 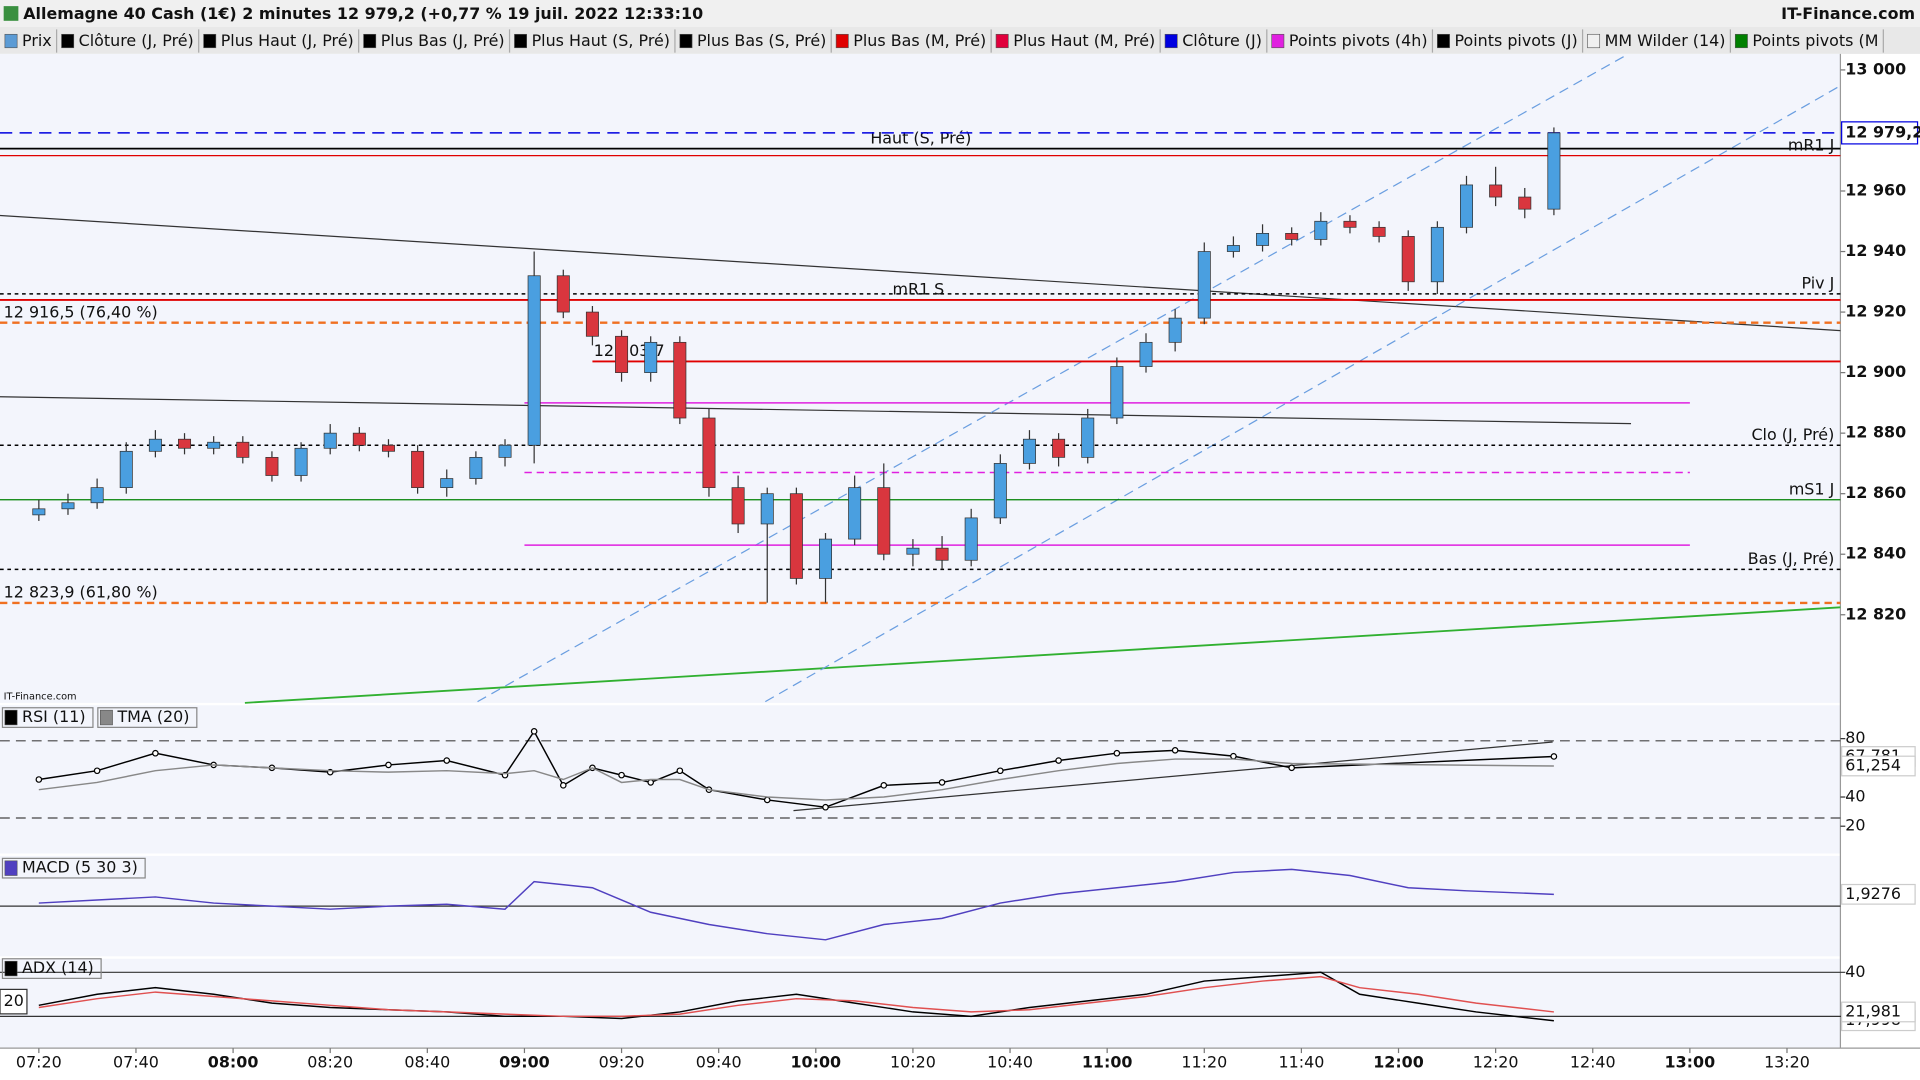 I want to click on rsi-panel, so click(x=920, y=779).